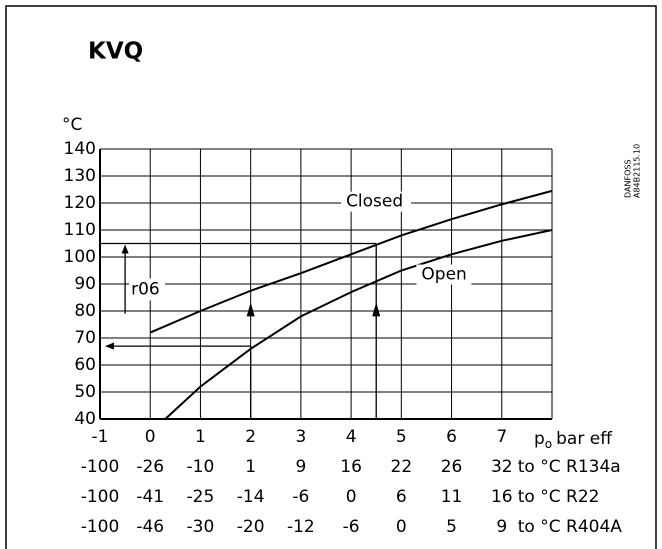 Image resolution: width=662 pixels, height=549 pixels. I want to click on y-tick-label: 140, so click(80, 149).